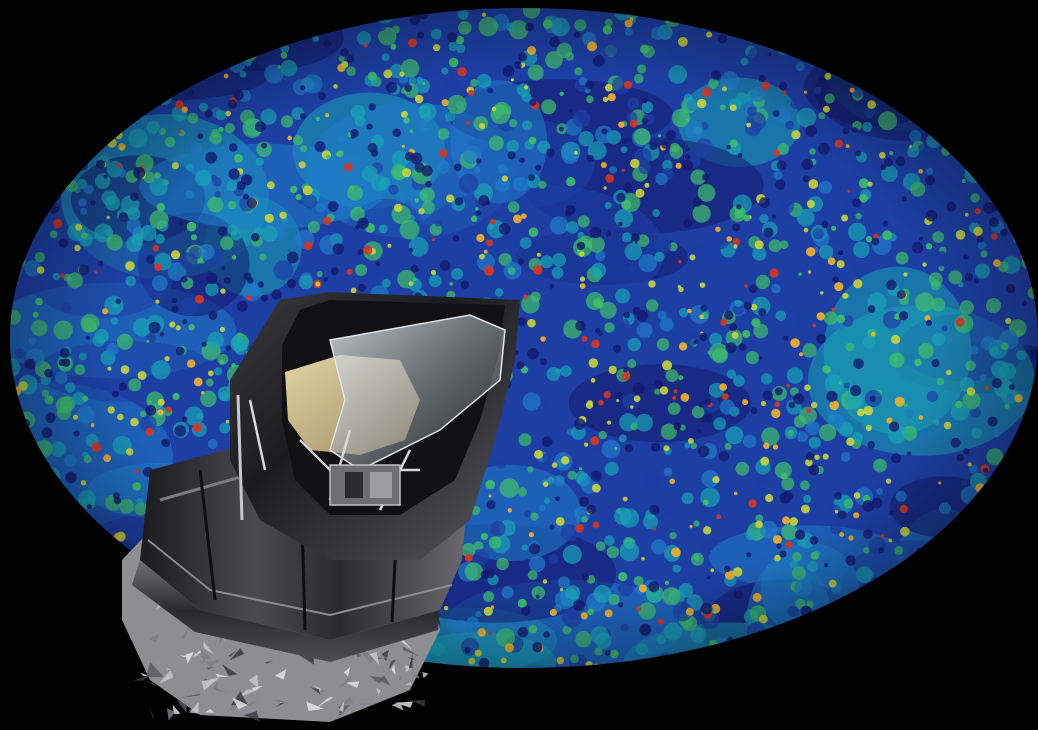  I want to click on cmb-large-patch, so click(877, 650).